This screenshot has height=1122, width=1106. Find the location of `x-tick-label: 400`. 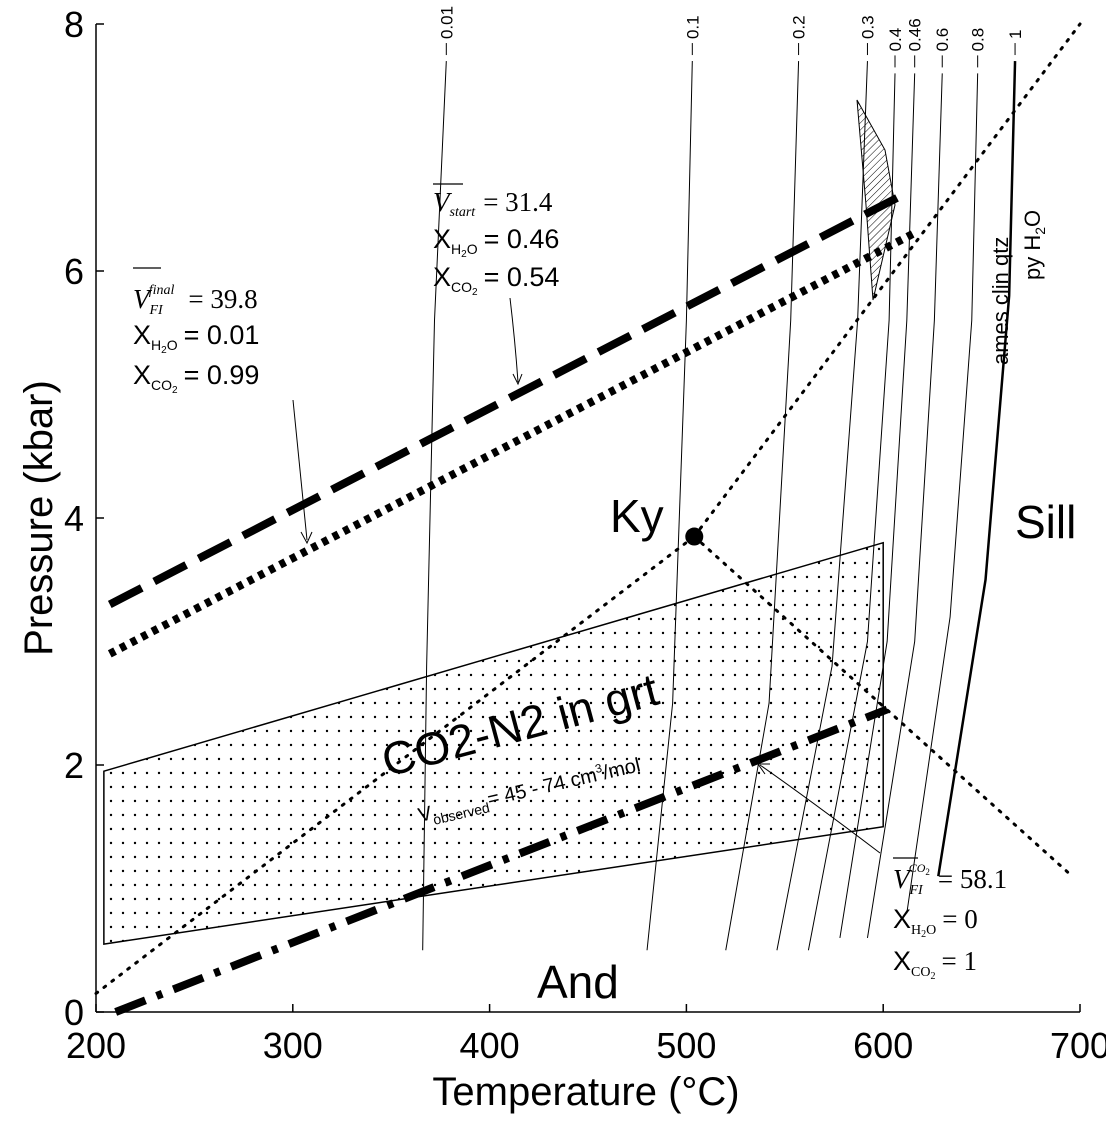

x-tick-label: 400 is located at coordinates (490, 1045).